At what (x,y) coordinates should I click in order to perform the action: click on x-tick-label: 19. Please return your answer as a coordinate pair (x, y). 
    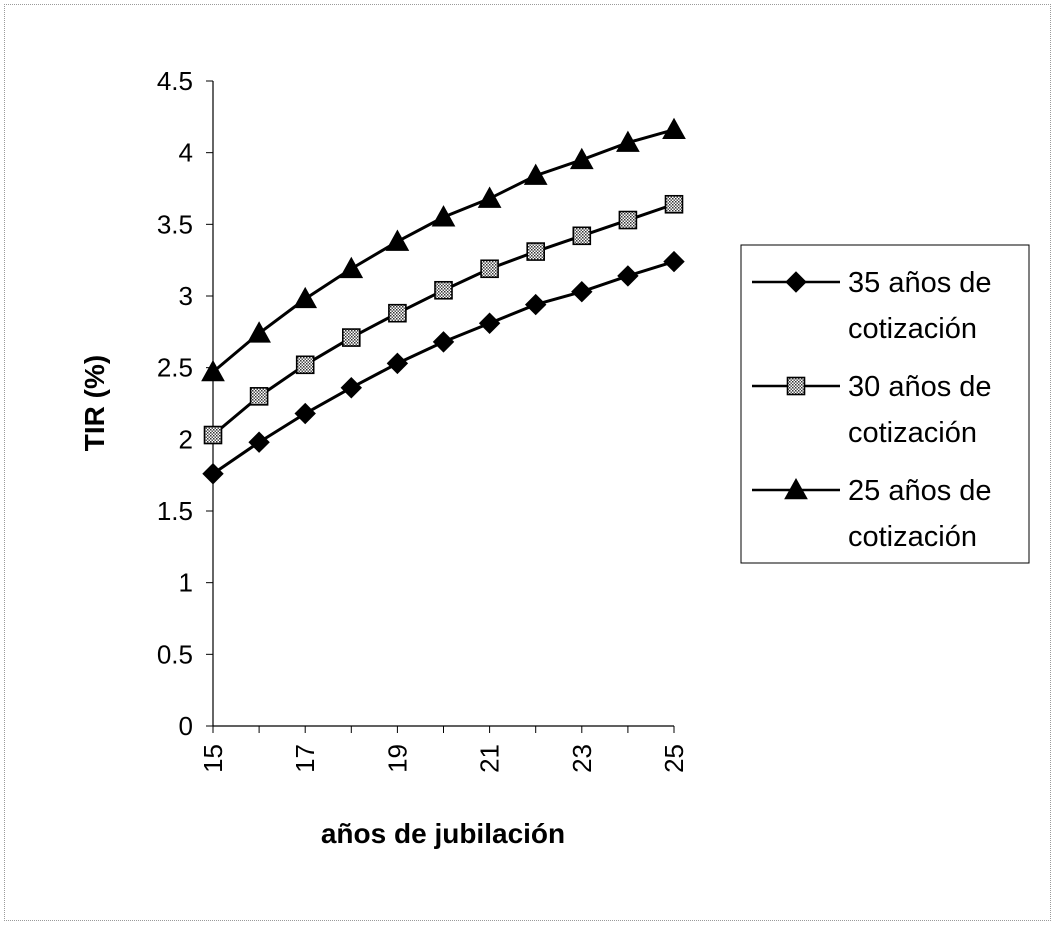
    Looking at the image, I should click on (397, 758).